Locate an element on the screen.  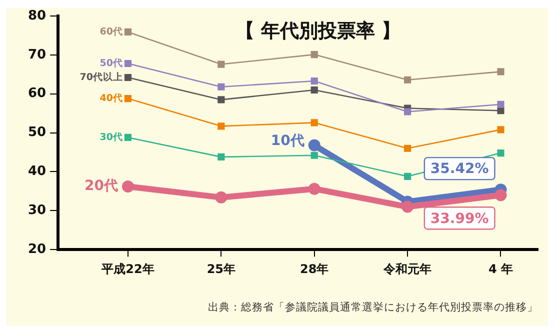
chart-title: 【 年代別投票率 】 is located at coordinates (318, 31).